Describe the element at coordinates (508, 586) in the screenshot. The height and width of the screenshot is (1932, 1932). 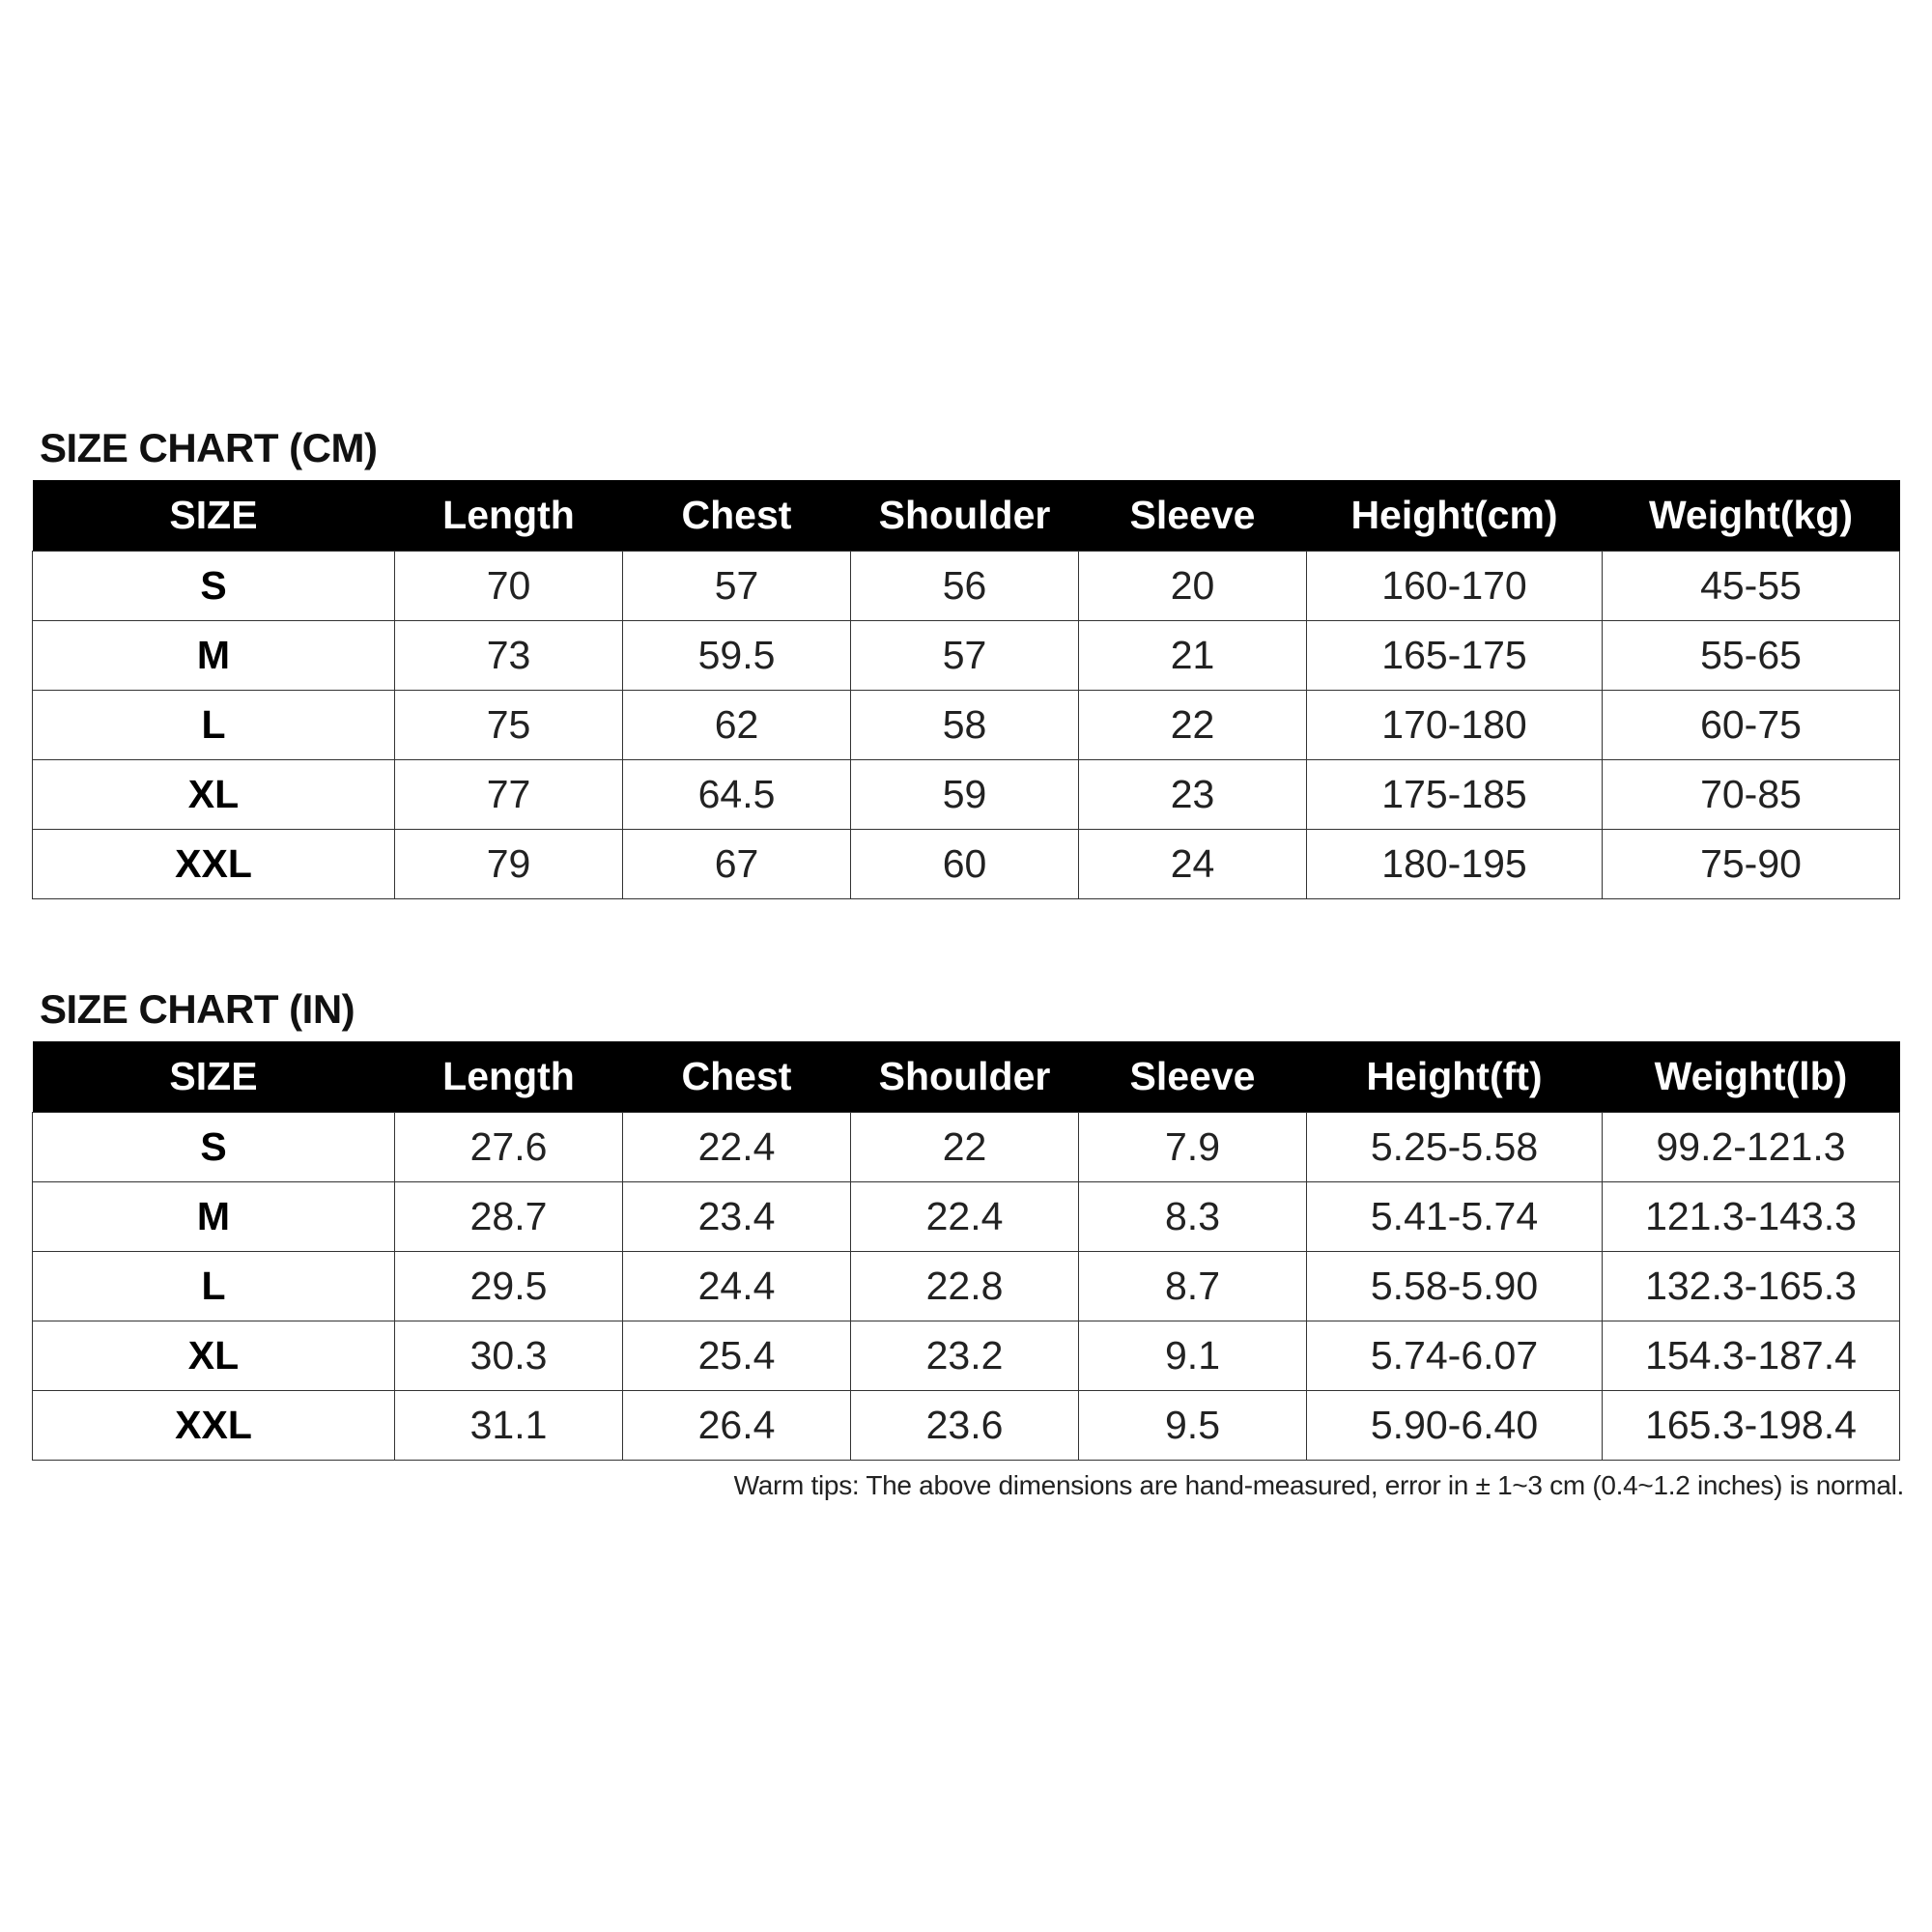
I see `table-cell: 70` at that location.